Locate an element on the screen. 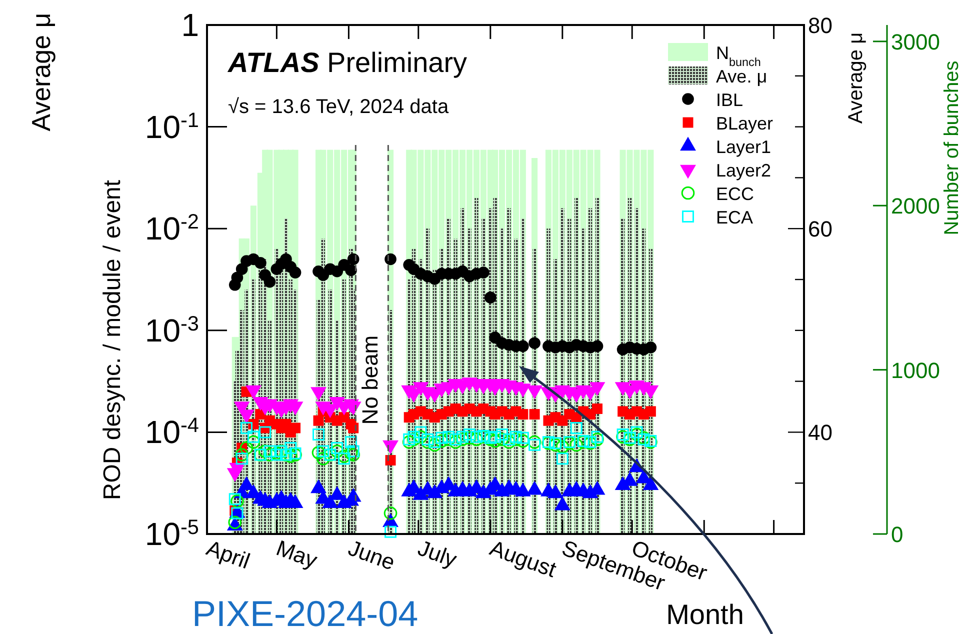 This screenshot has height=634, width=975. y-tick-label: 10$^{-3}$ is located at coordinates (171, 330).